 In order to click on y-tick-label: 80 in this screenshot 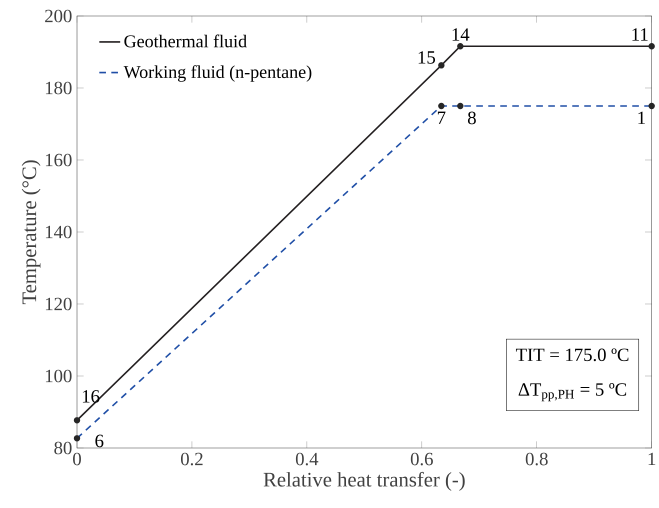, I will do `click(63, 448)`.